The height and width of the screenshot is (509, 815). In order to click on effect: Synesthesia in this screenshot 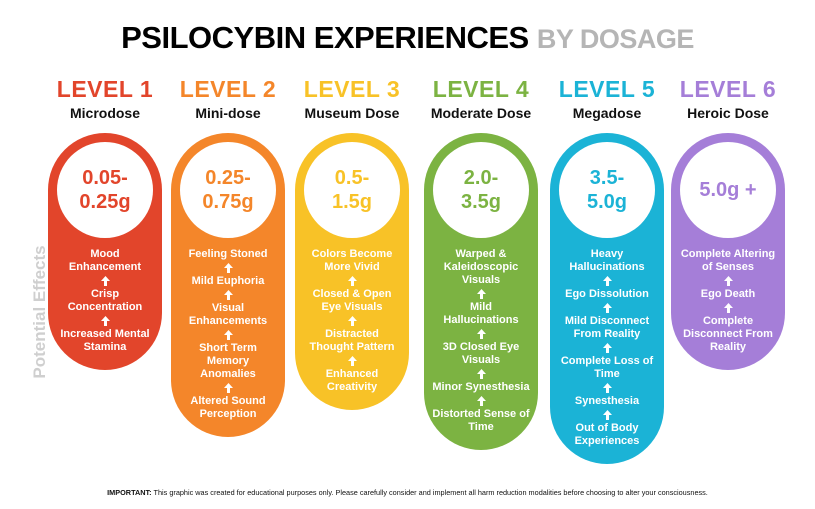, I will do `click(607, 401)`.